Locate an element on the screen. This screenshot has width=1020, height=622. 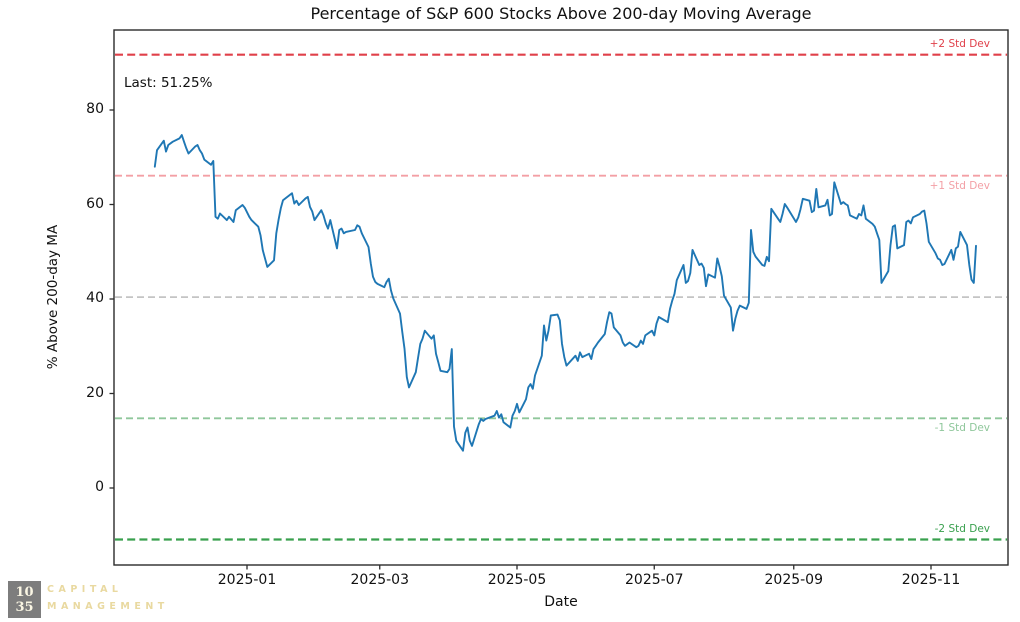
x-tick-label: 2025-09 is located at coordinates (794, 580).